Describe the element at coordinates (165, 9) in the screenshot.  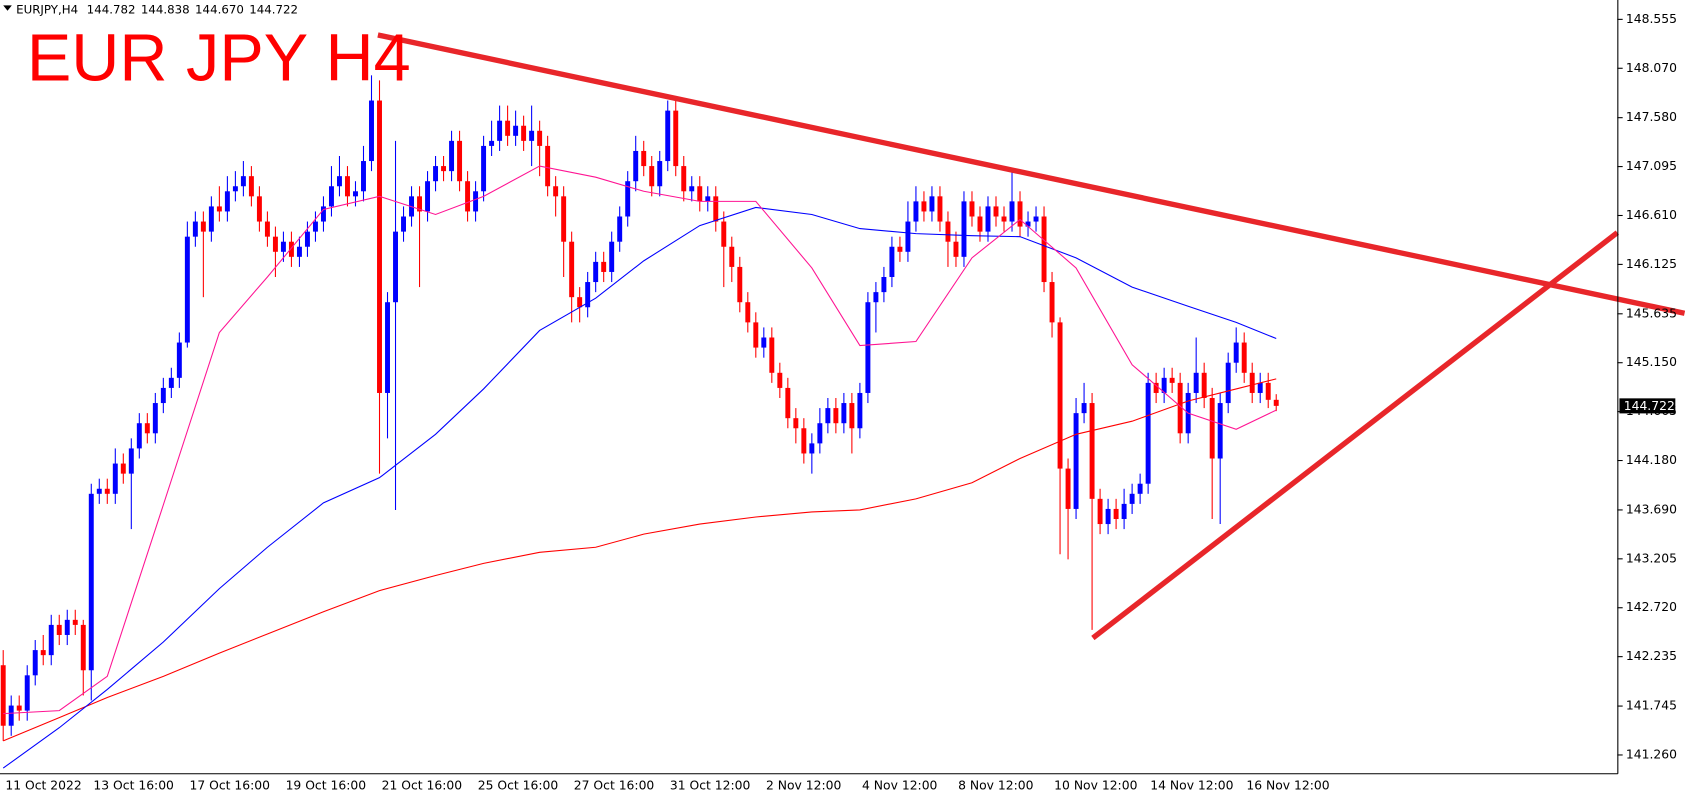
I see `header-high: 144.838` at that location.